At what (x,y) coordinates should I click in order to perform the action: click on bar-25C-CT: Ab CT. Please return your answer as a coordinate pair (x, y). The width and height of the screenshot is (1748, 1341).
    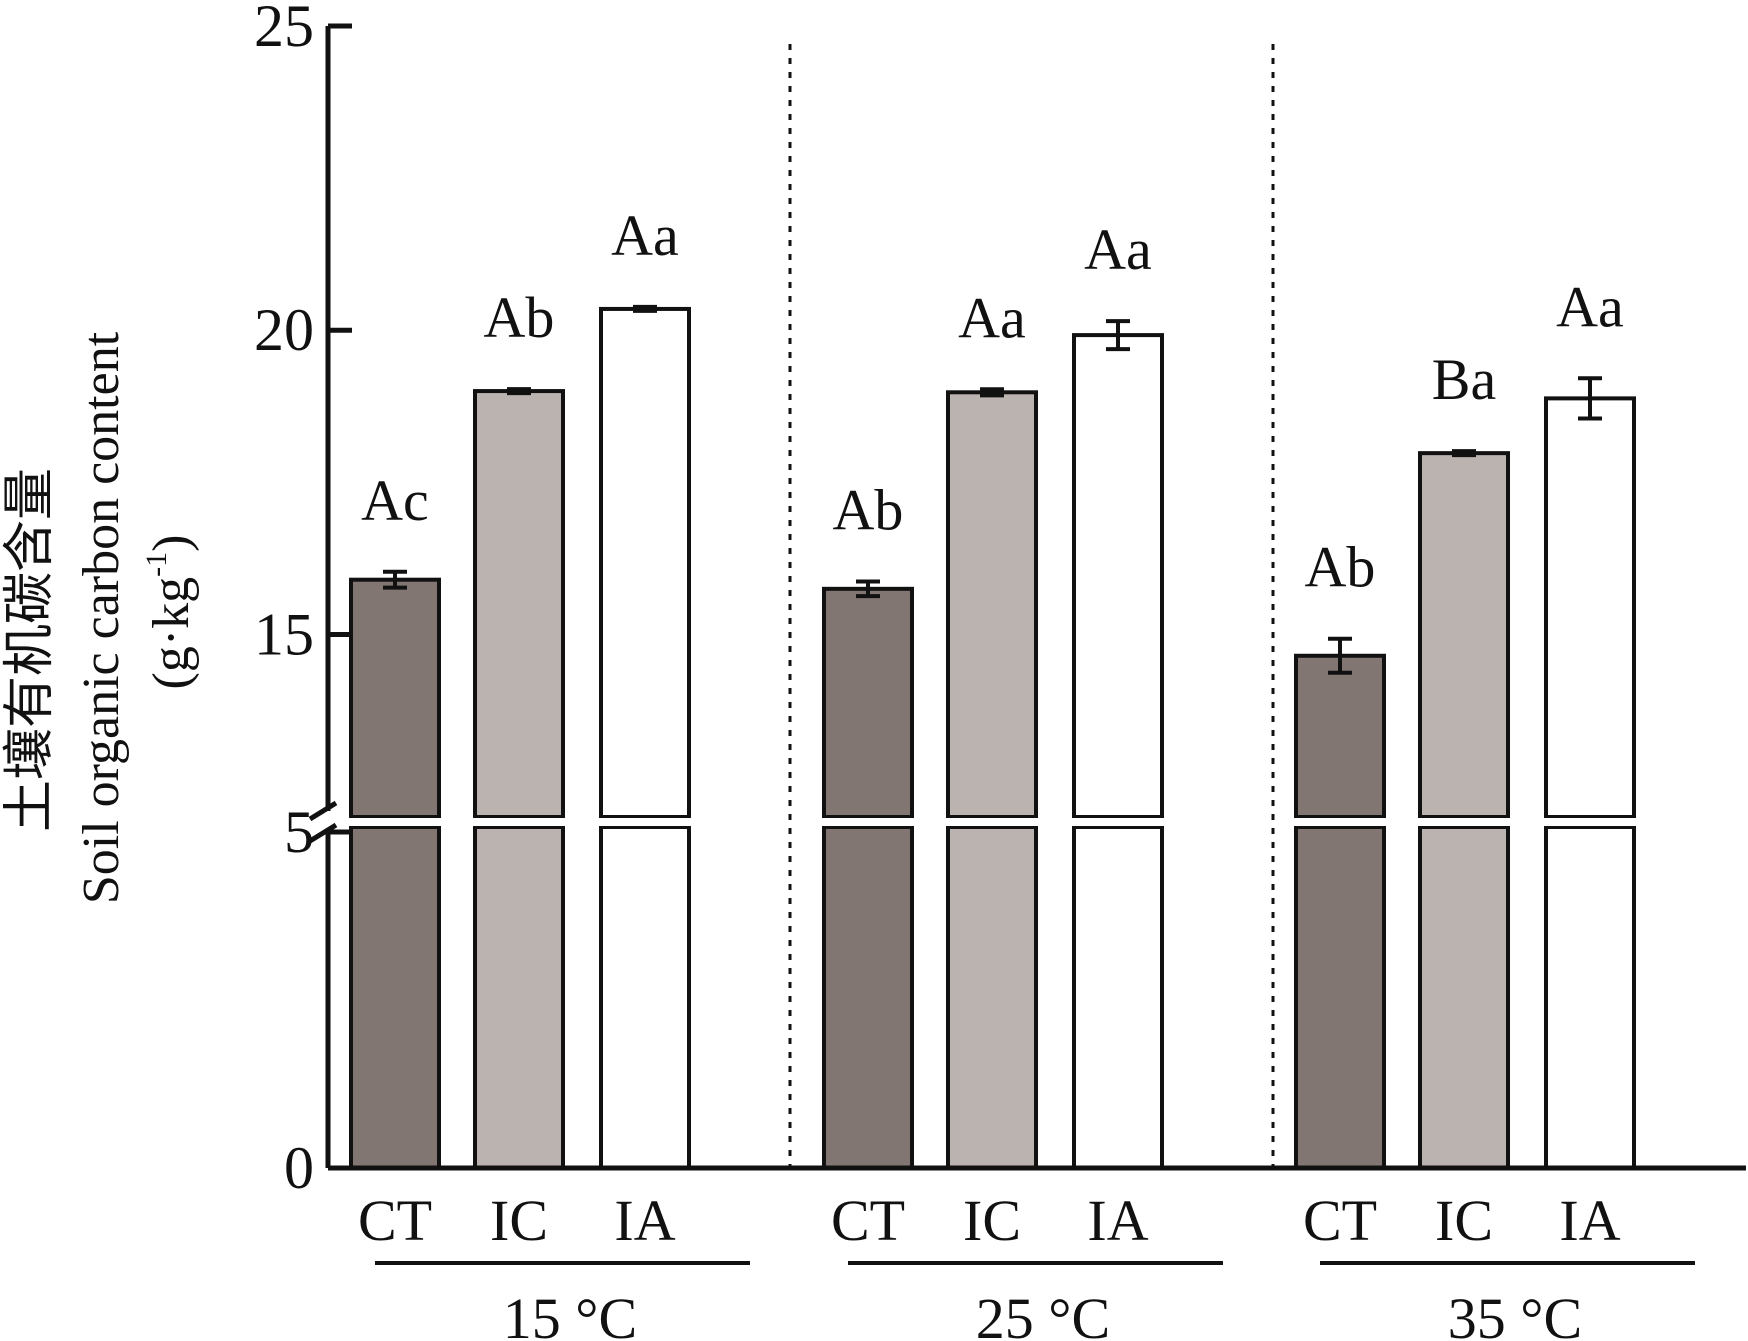
    Looking at the image, I should click on (868, 865).